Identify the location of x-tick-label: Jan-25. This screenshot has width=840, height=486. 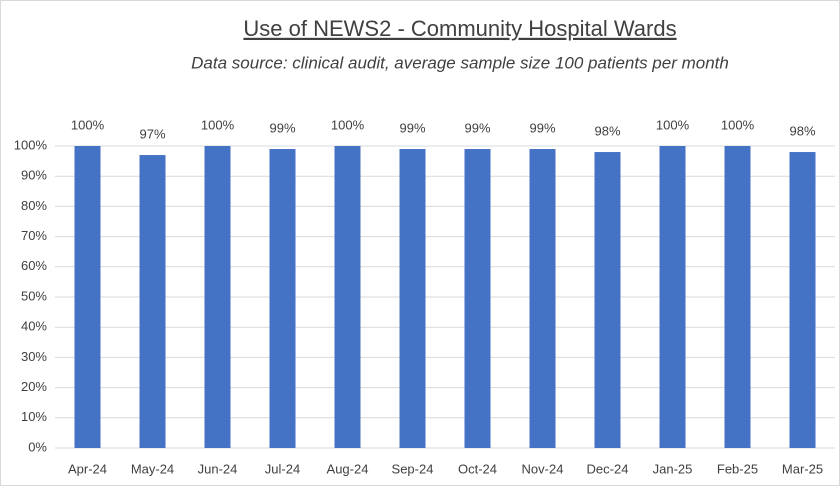
(673, 468).